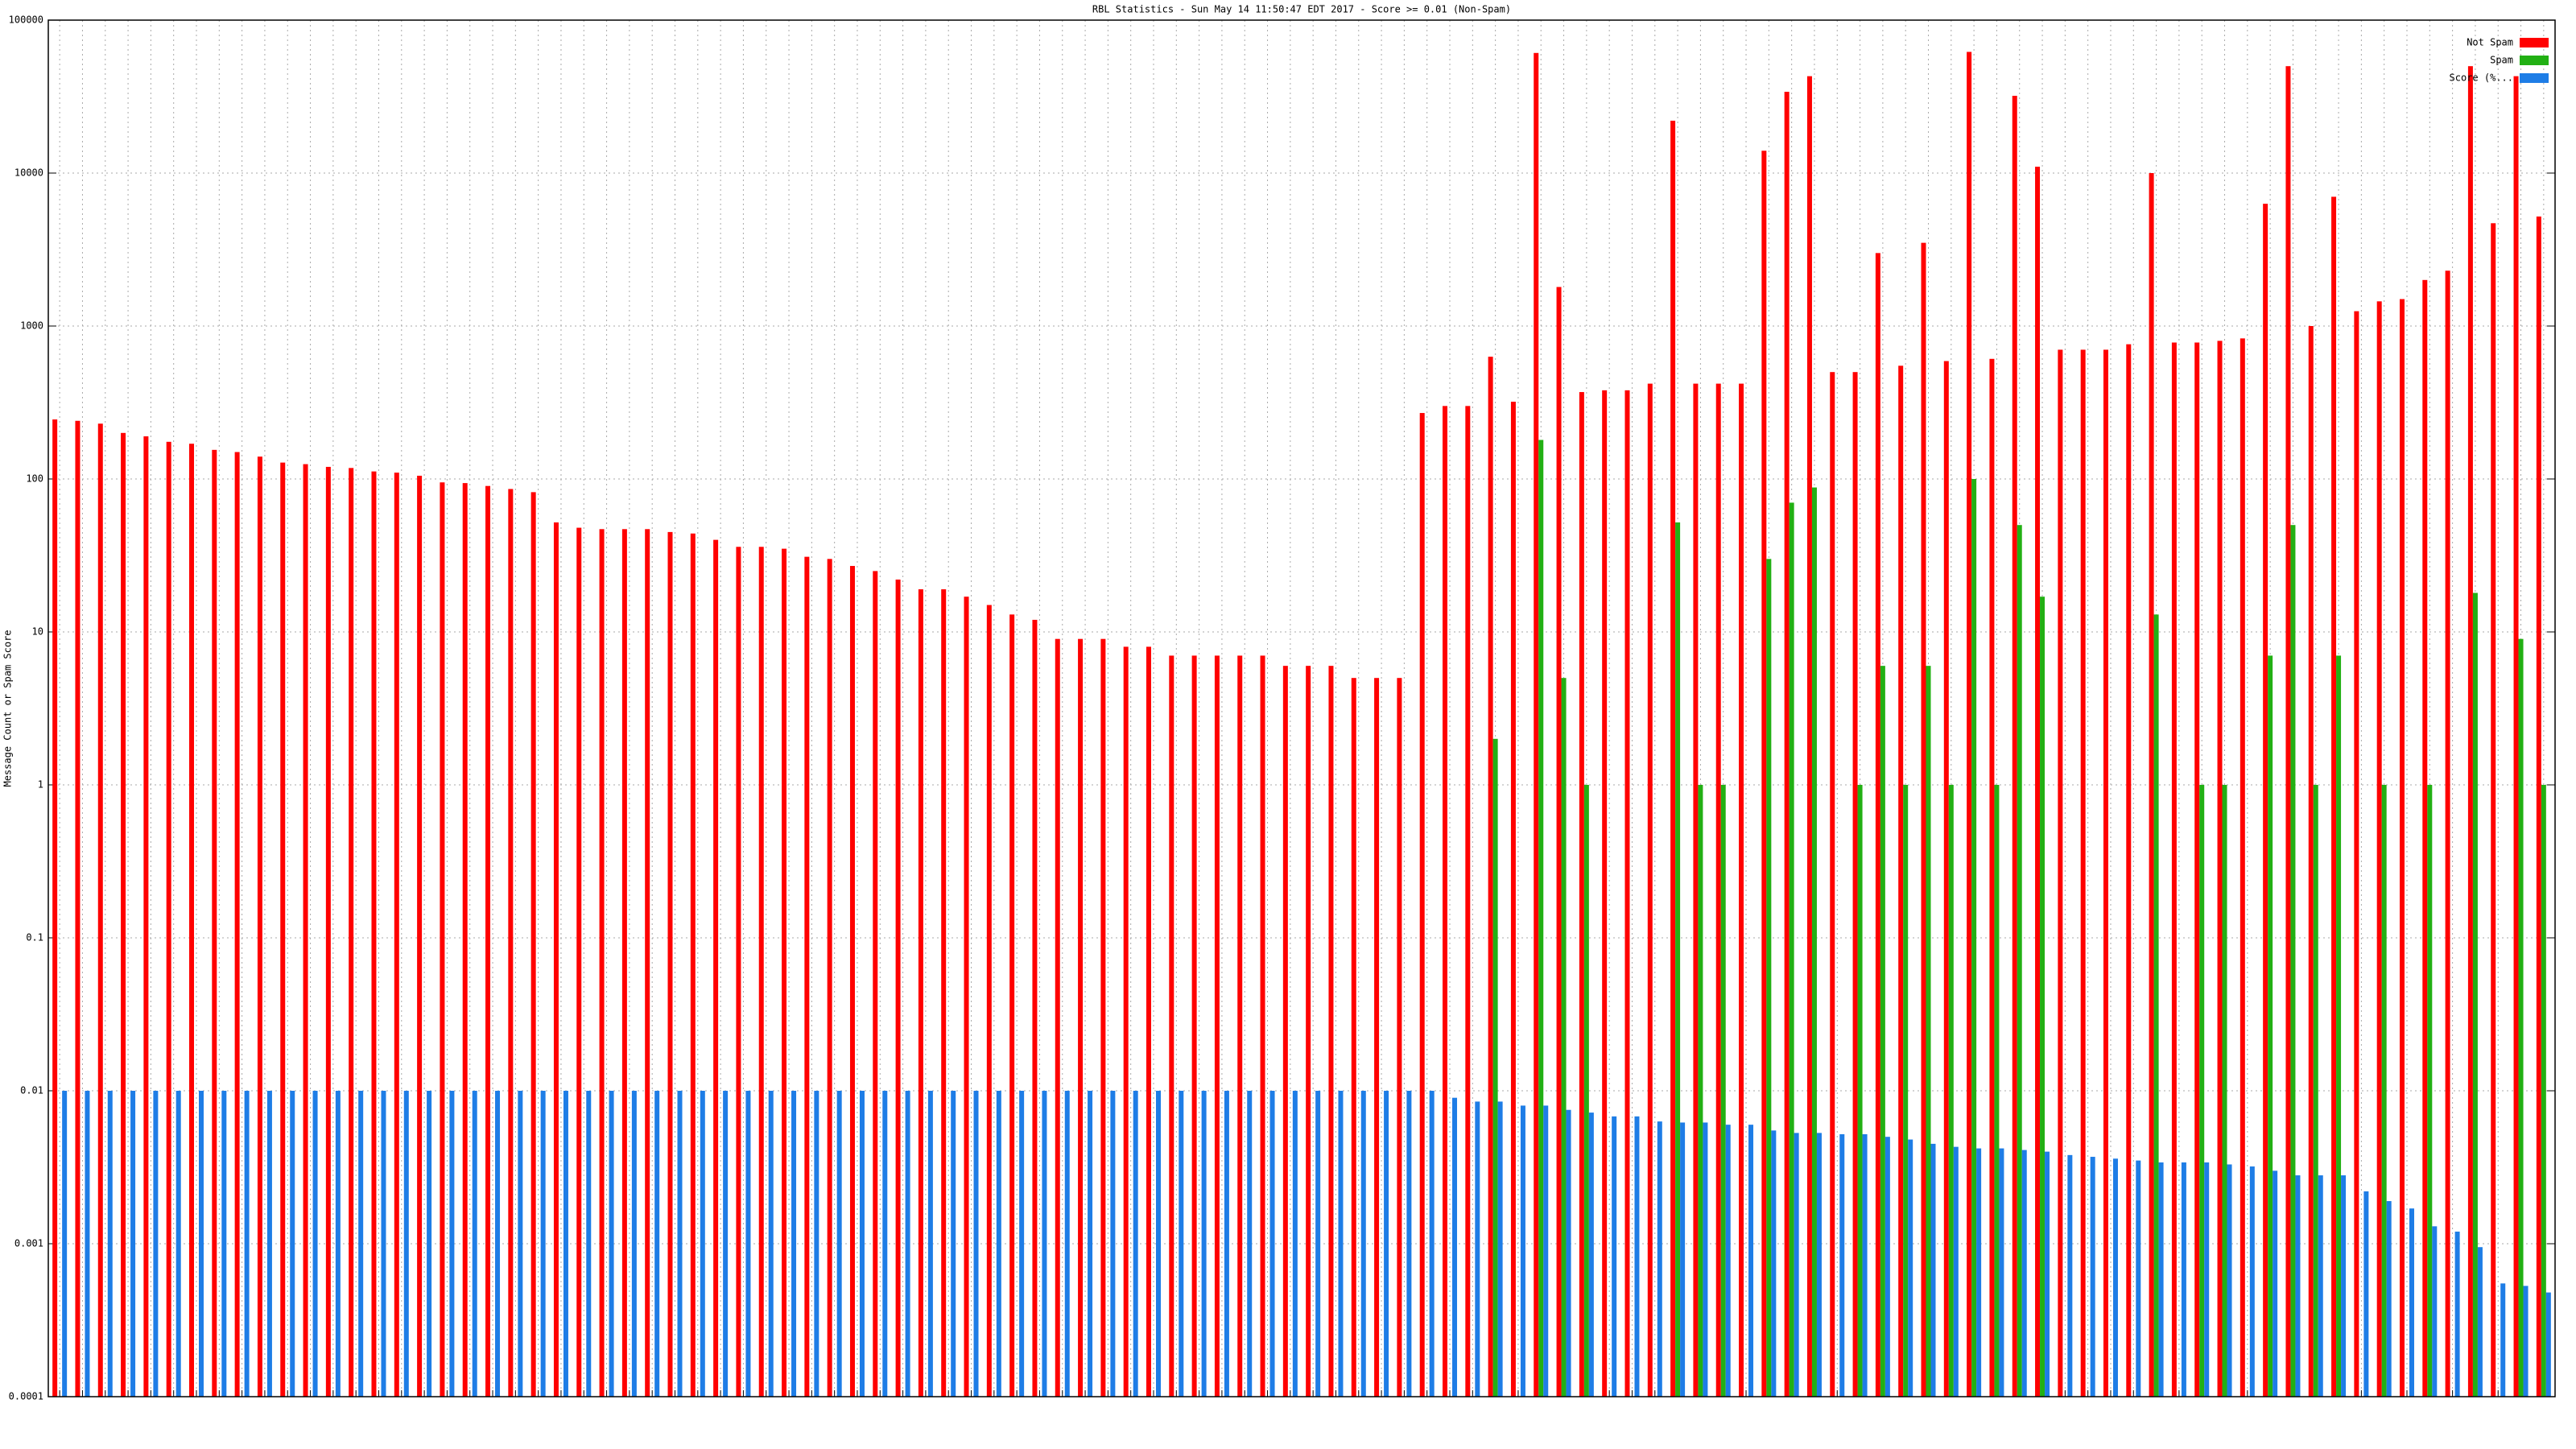 This screenshot has width=2576, height=1449. Describe the element at coordinates (28, 1243) in the screenshot. I see `y-tick-label: 0.001` at that location.